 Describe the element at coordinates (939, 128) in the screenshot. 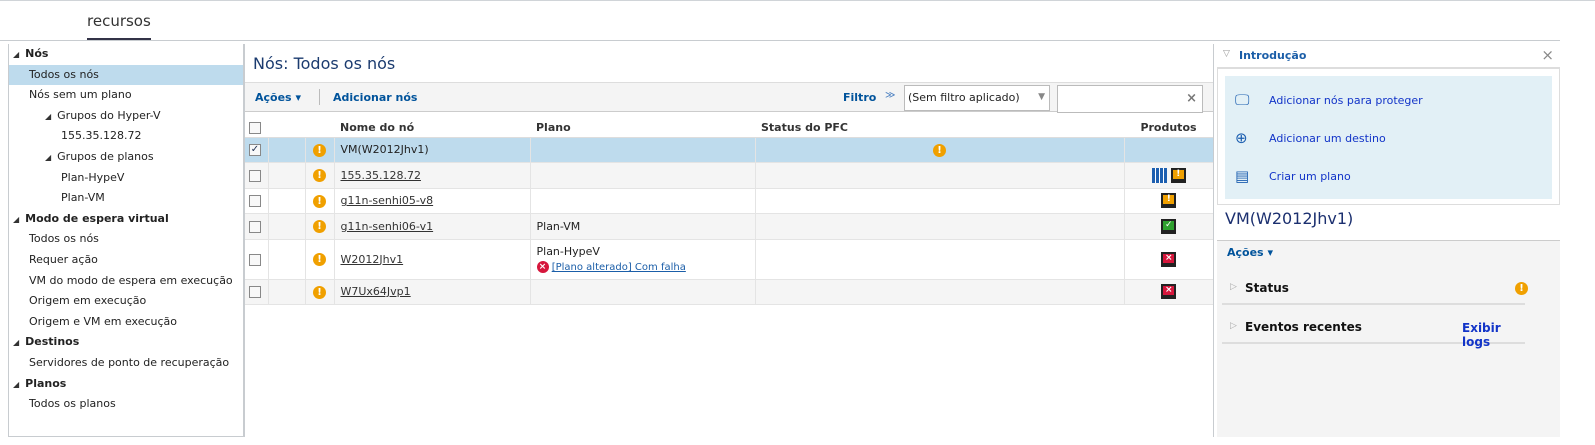

I see `col-pfc: Status do PFC` at that location.